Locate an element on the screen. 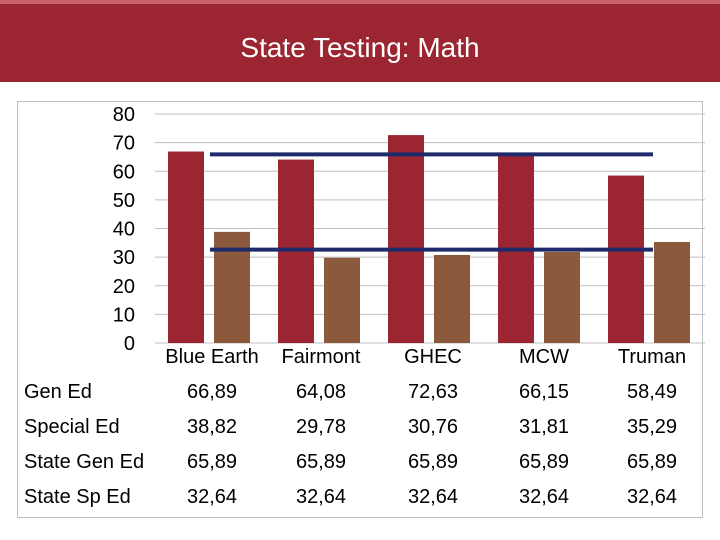 The image size is (720, 540). series-label: State Gen Ed is located at coordinates (84, 462).